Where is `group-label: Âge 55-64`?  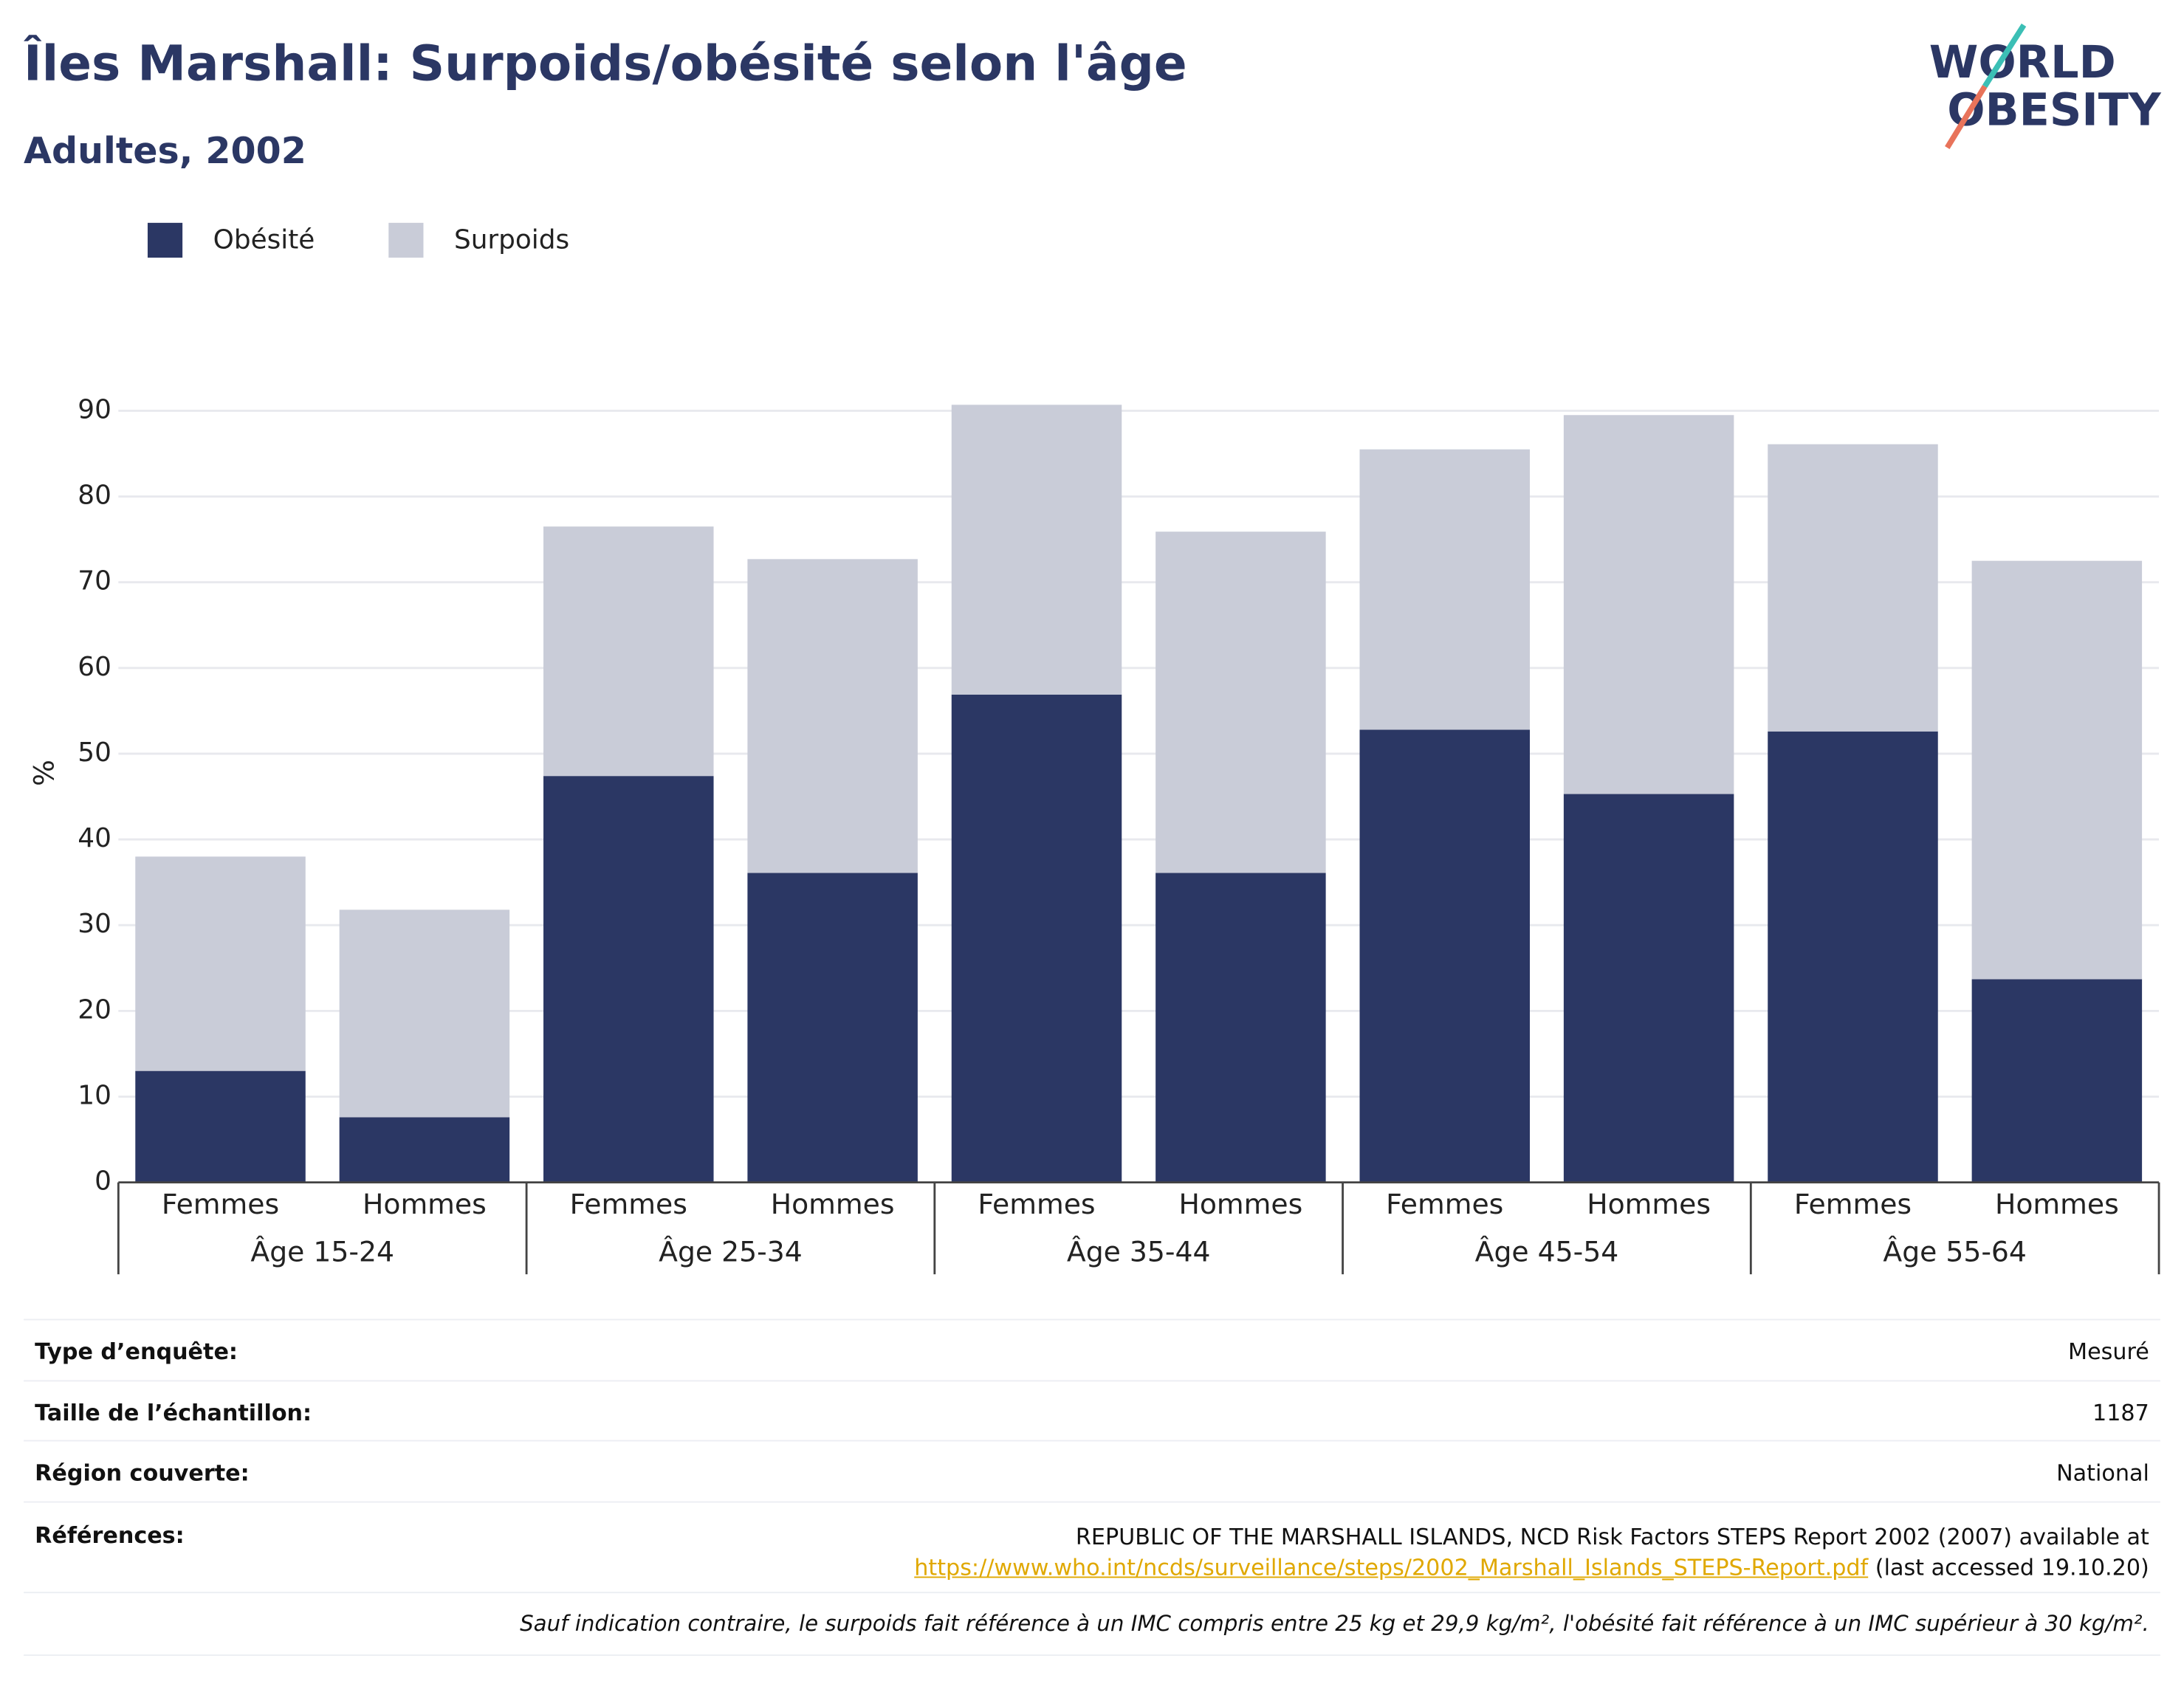 group-label: Âge 55-64 is located at coordinates (1955, 1251).